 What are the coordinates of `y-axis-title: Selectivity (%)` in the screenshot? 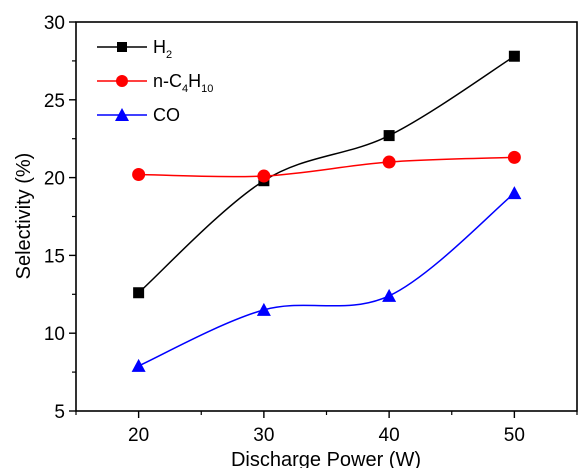 It's located at (24, 216).